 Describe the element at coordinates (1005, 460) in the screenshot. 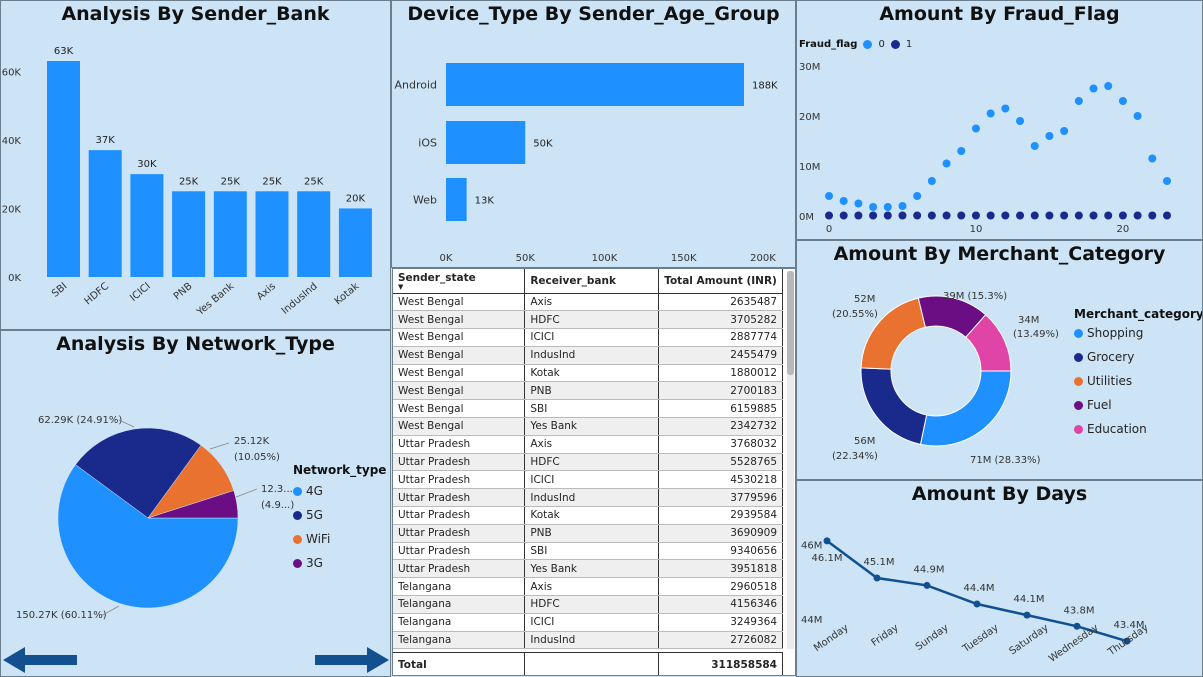

I see `merchant-slice-label: 71M (28.33%)` at that location.